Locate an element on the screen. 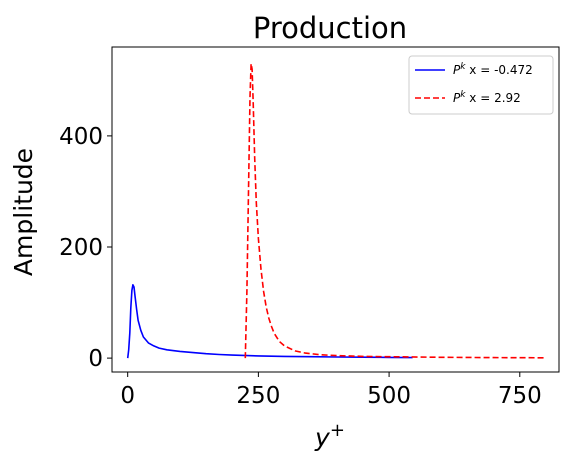 The height and width of the screenshot is (463, 570). legend-label-1-prefix: P is located at coordinates (457, 98).